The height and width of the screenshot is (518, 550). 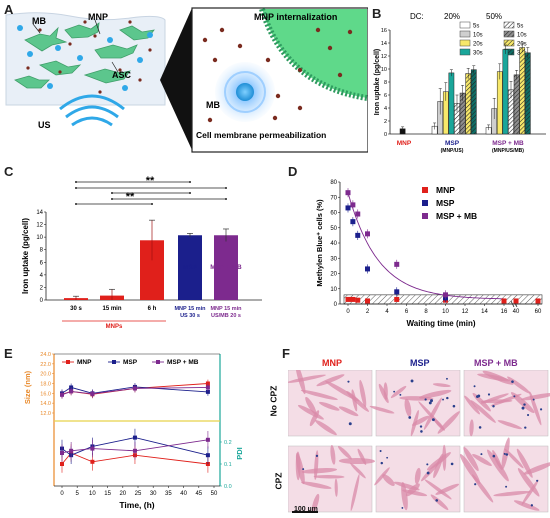 What do you see at coordinates (306, 509) in the screenshot?
I see `scale-bar-label: 100 µm` at bounding box center [306, 509].